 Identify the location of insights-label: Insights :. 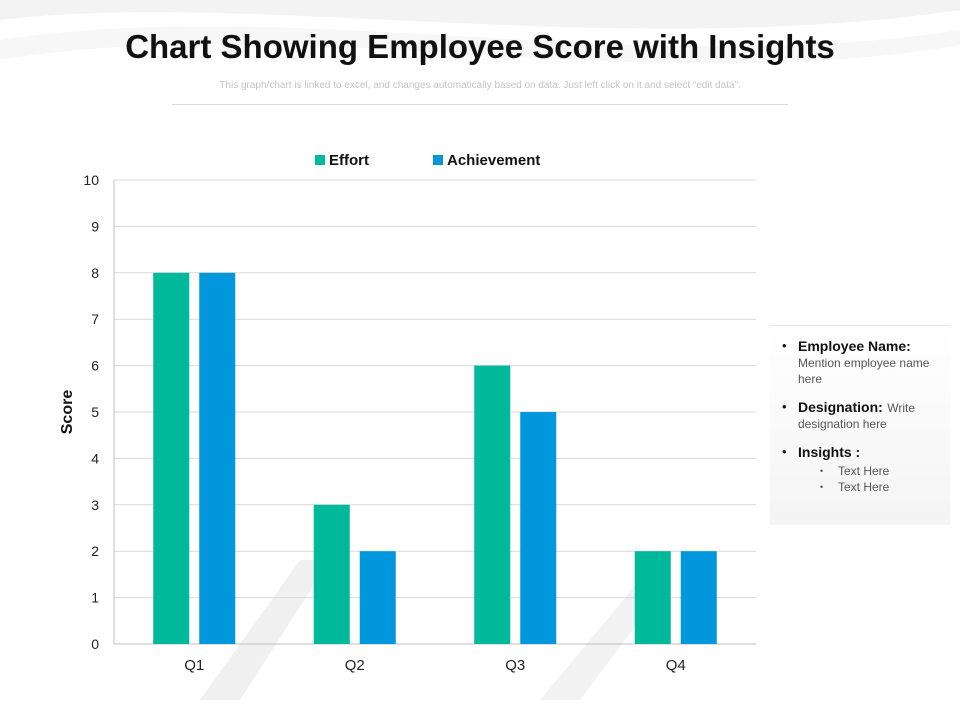
(829, 452).